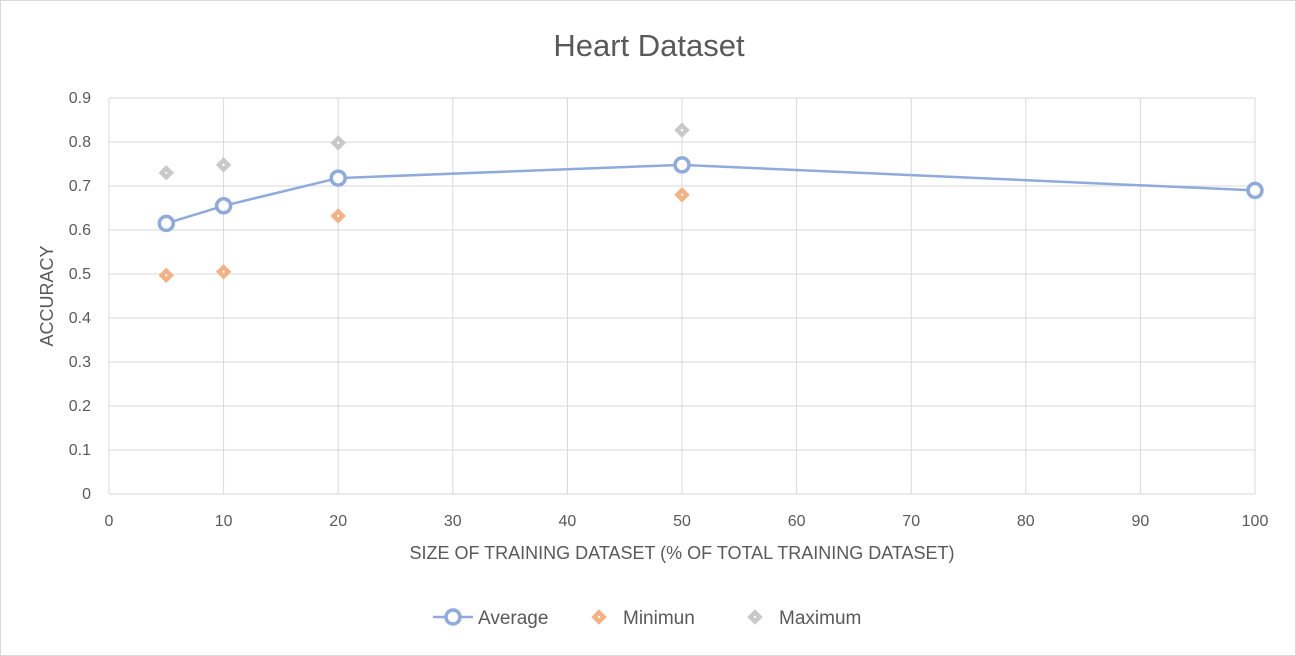  Describe the element at coordinates (80, 318) in the screenshot. I see `y-tick-label: 0.4` at that location.